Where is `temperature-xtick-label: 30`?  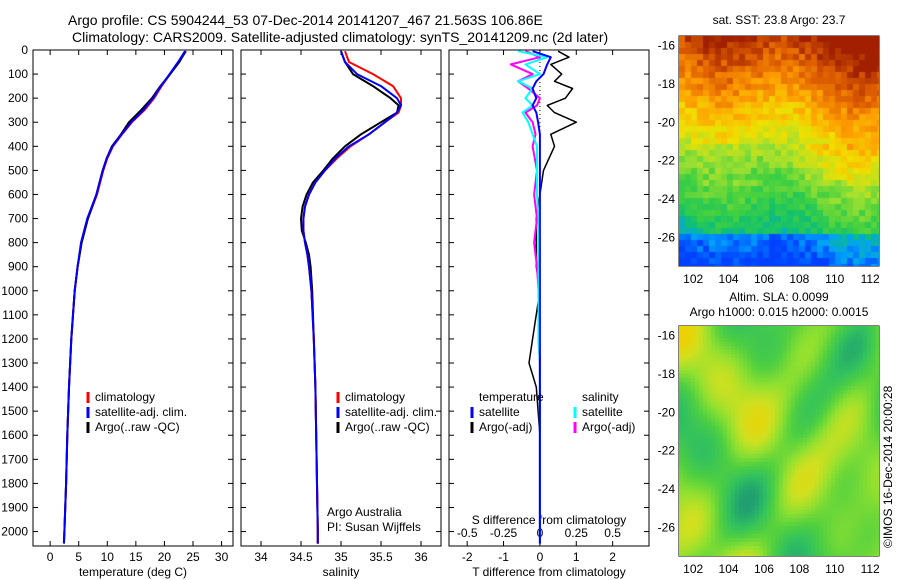 temperature-xtick-label: 30 is located at coordinates (222, 557).